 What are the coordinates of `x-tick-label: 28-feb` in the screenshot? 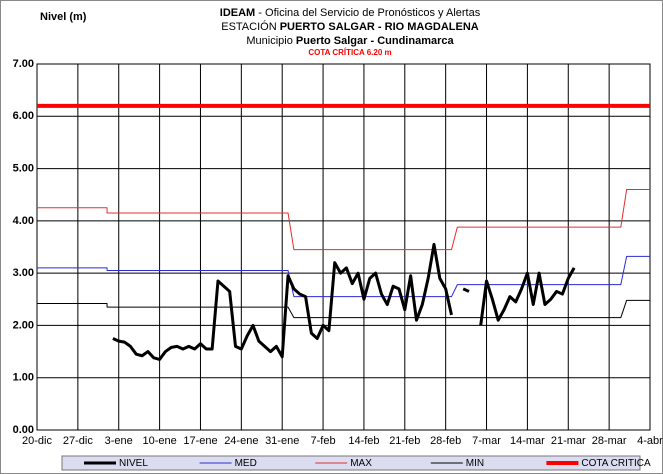 It's located at (445, 441).